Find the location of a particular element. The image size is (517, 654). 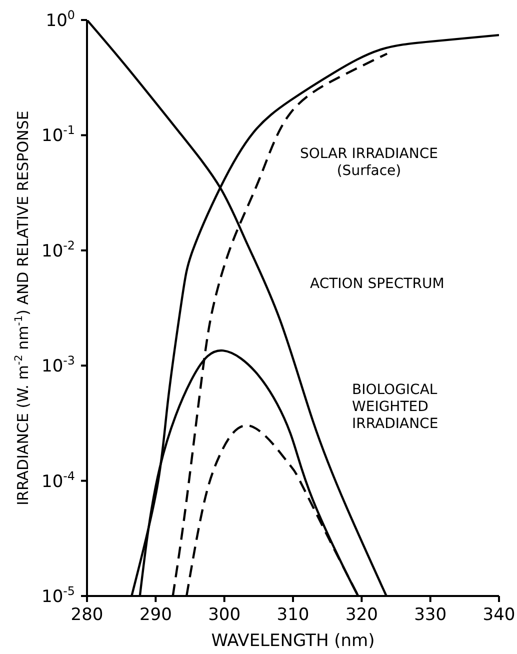

y-tick-label: 10$^{-1}$ is located at coordinates (58, 134).